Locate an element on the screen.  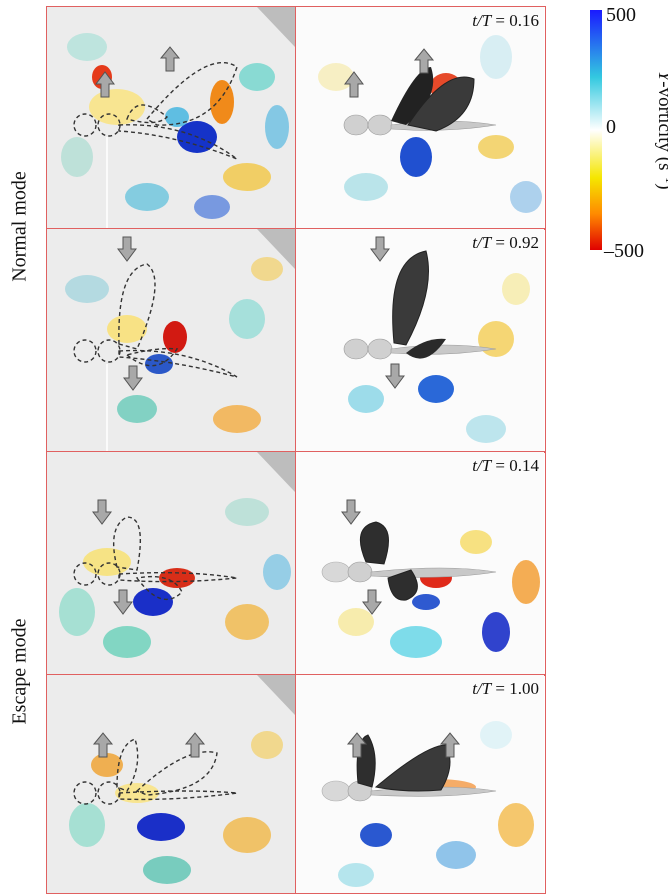
colorbar is located at coordinates (596, 130).